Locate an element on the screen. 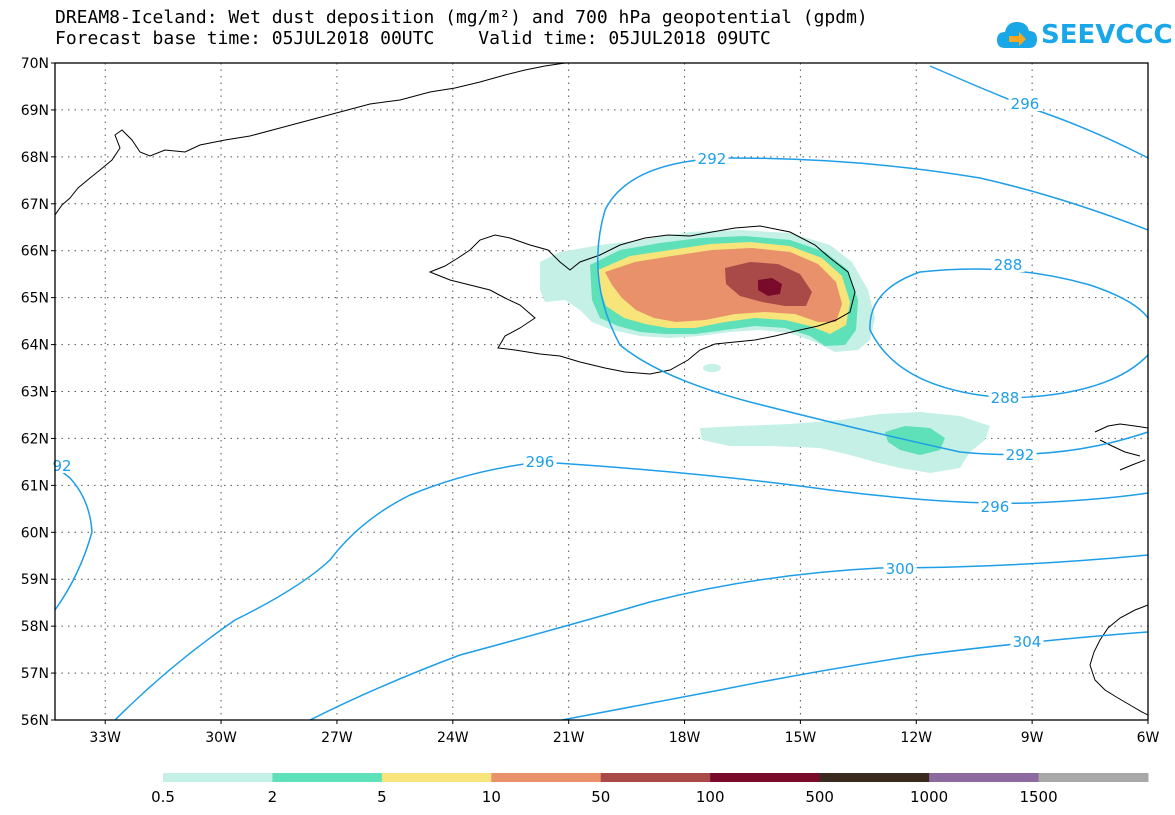  lon-label: 6W is located at coordinates (1148, 738).